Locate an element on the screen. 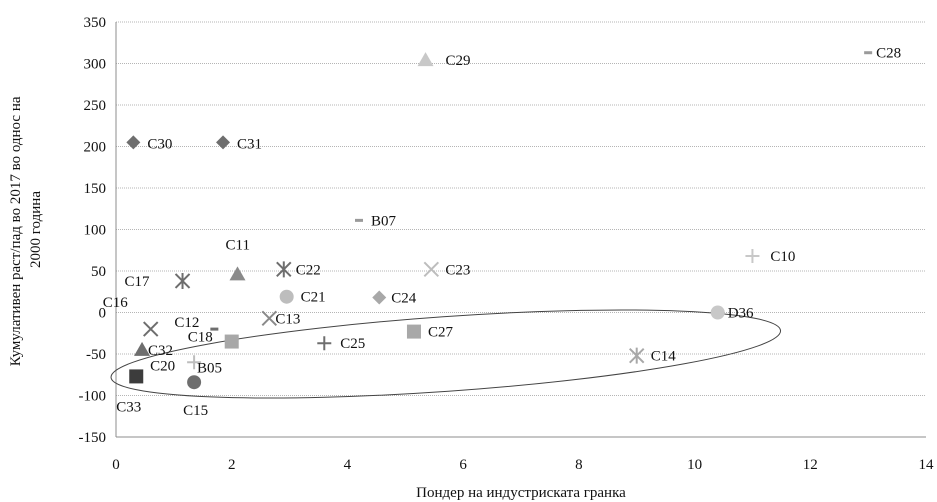 This screenshot has height=502, width=937. point-label-c20: C20 is located at coordinates (162, 366).